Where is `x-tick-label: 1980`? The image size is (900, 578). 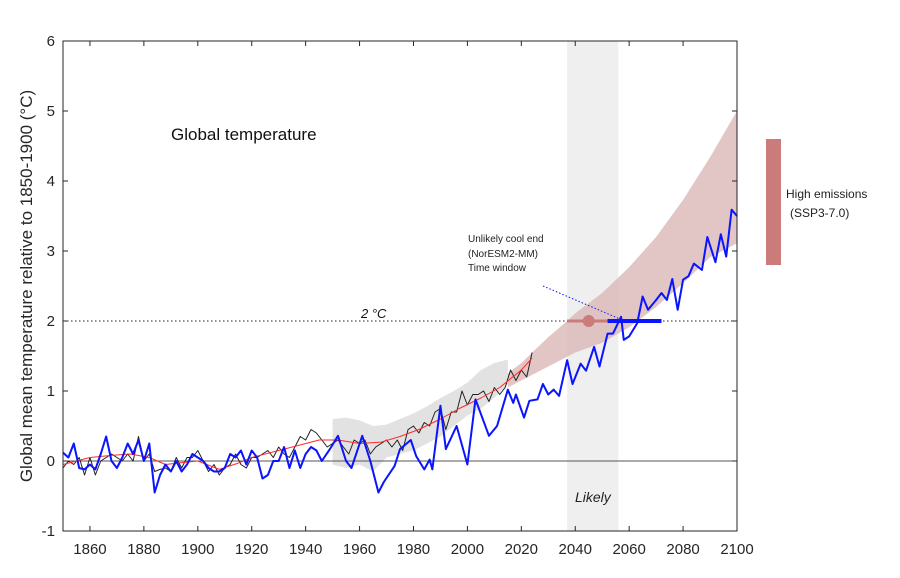
x-tick-label: 1980 is located at coordinates (413, 549).